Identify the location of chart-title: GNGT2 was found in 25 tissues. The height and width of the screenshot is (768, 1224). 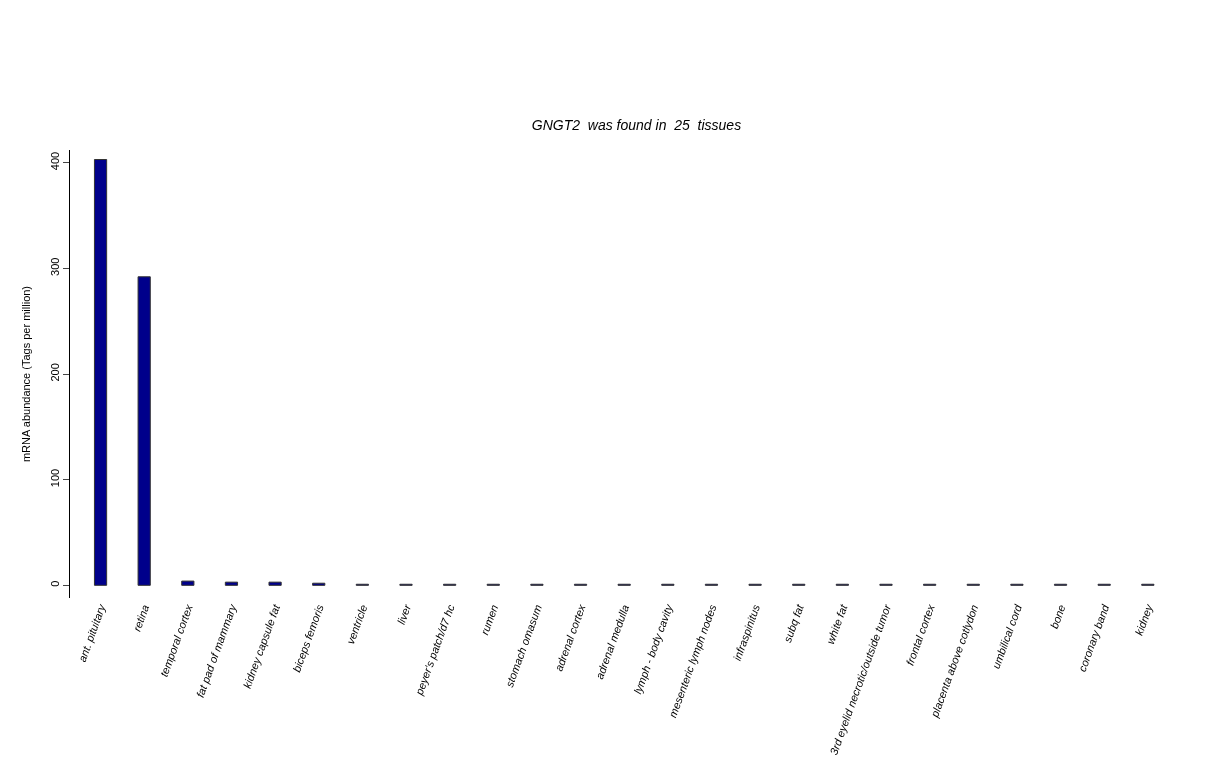
(636, 125).